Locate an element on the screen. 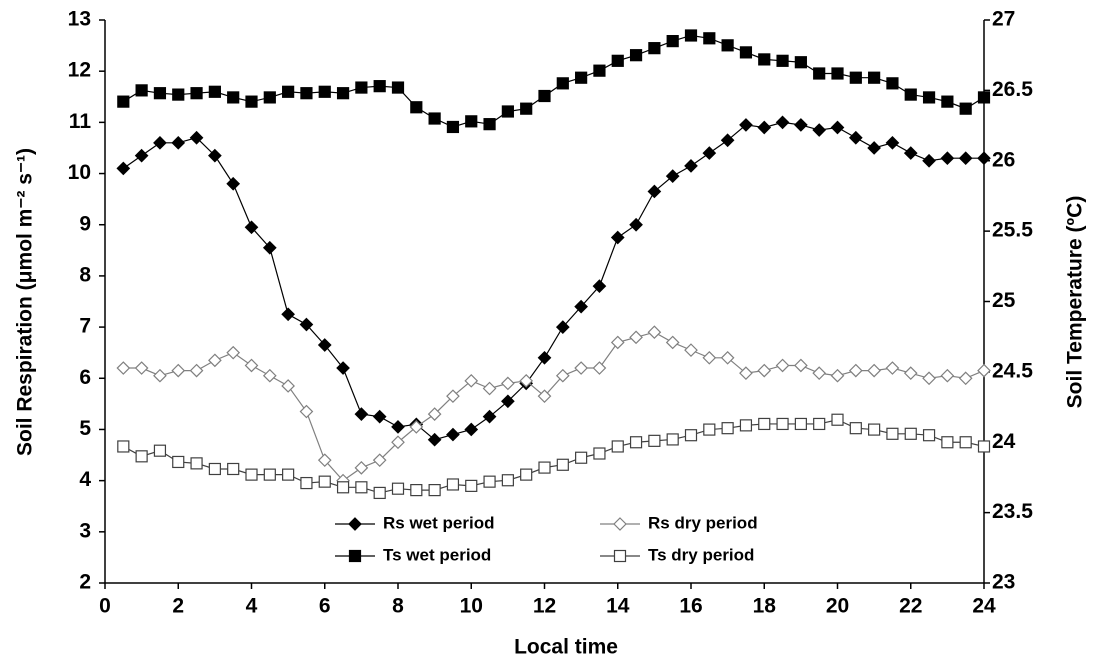  y-tick-label: 7 is located at coordinates (85, 326).